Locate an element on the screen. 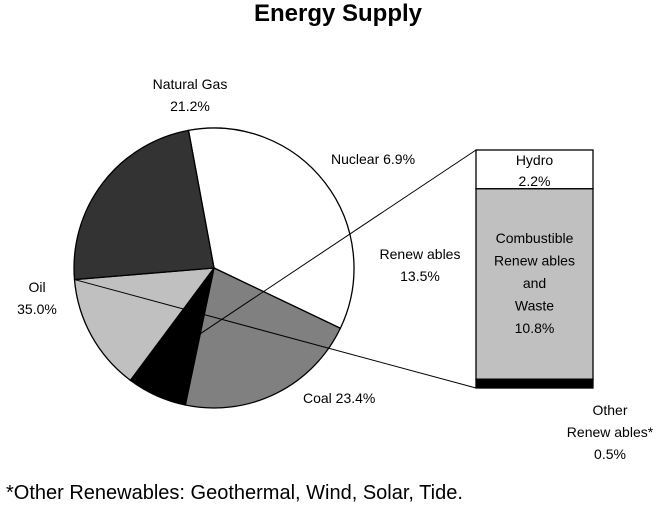  connector-line-bottom is located at coordinates (275, 334).